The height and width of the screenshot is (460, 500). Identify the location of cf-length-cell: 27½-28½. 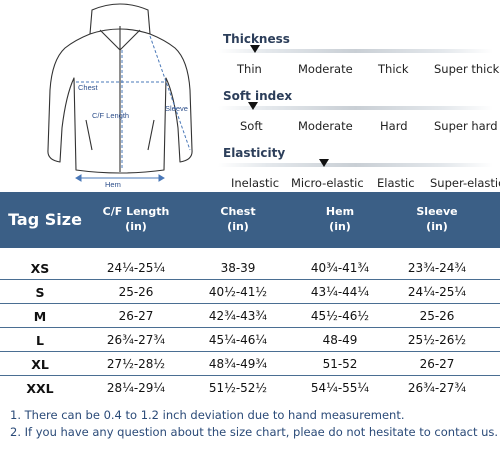
(136, 364).